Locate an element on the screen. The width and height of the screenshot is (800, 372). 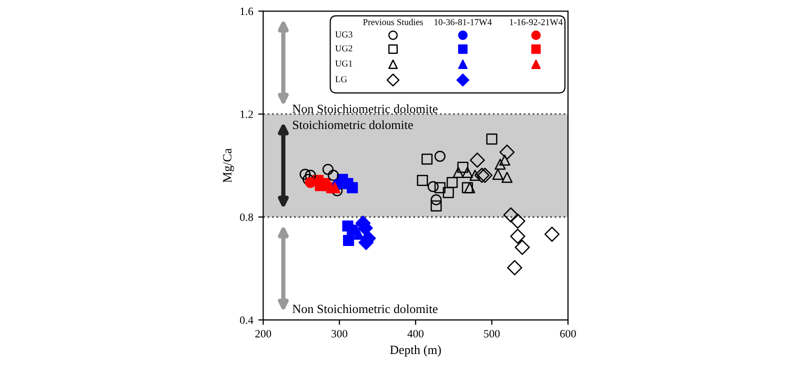
x-axis-title: Depth (m) is located at coordinates (415, 351).